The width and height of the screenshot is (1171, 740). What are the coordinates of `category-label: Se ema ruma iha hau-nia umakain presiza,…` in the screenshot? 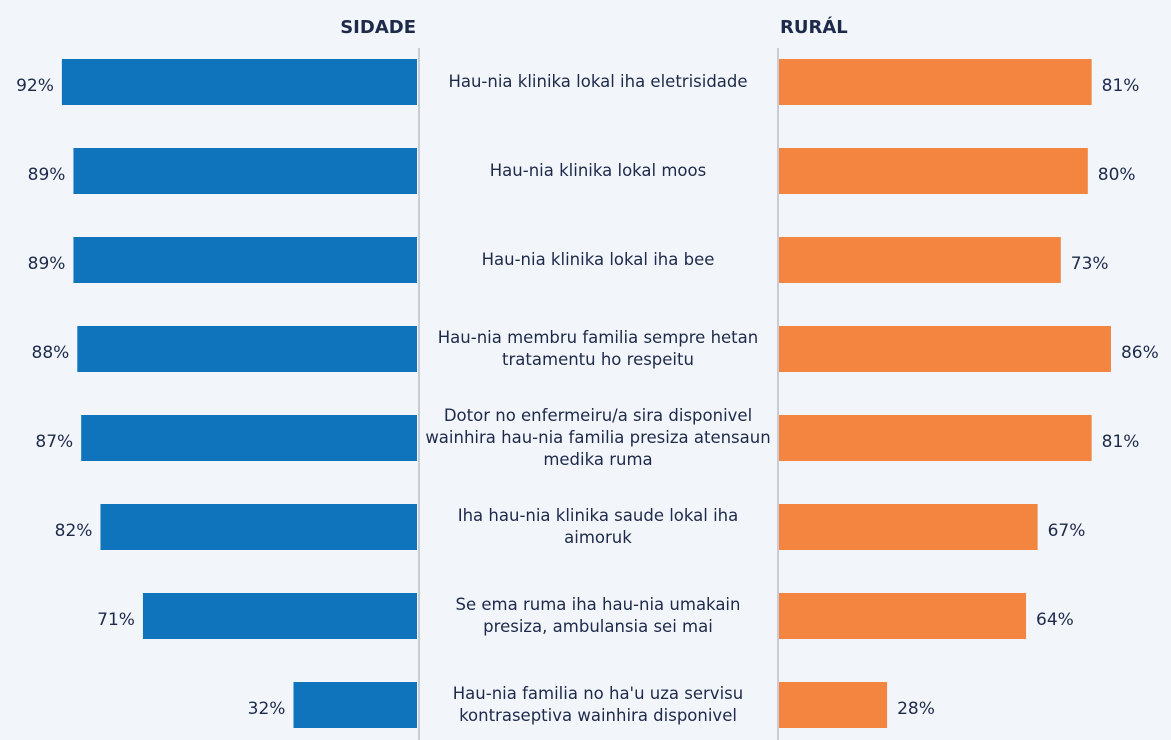 It's located at (598, 615).